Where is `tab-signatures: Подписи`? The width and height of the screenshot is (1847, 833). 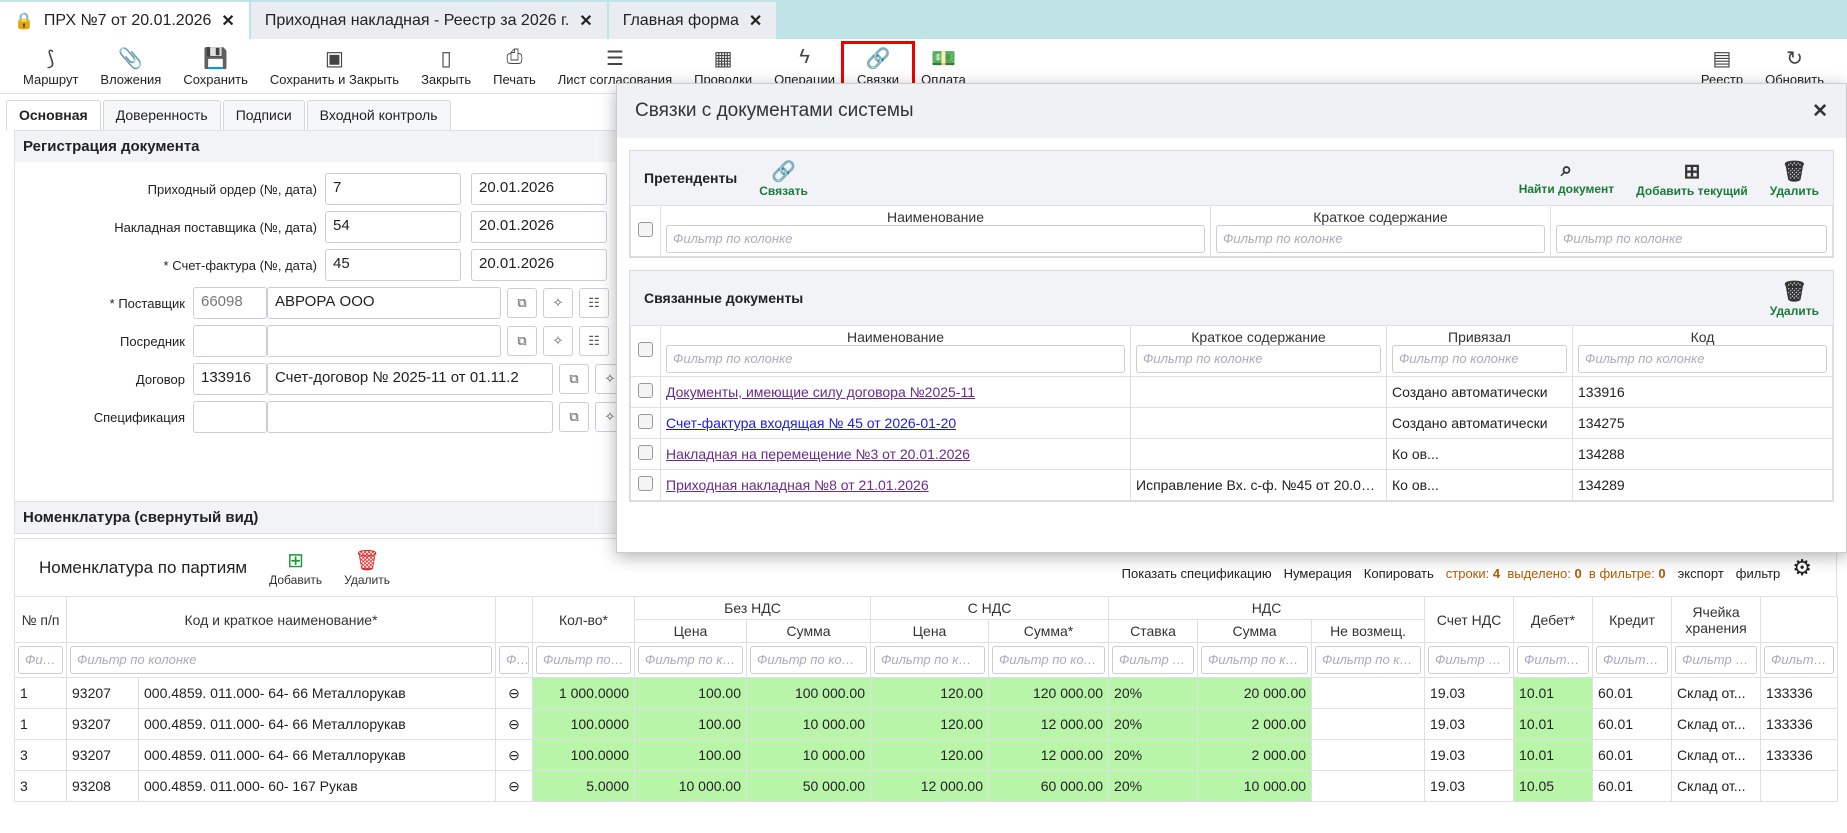
tab-signatures: Подписи is located at coordinates (263, 115).